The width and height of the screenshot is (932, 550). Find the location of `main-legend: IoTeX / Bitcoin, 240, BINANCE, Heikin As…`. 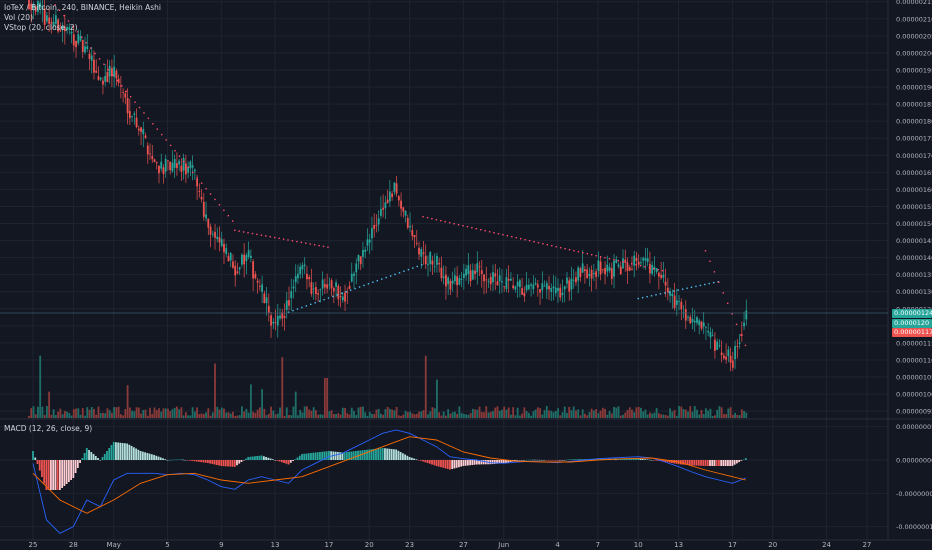

main-legend: IoTeX / Bitcoin, 240, BINANCE, Heikin As… is located at coordinates (82, 7).